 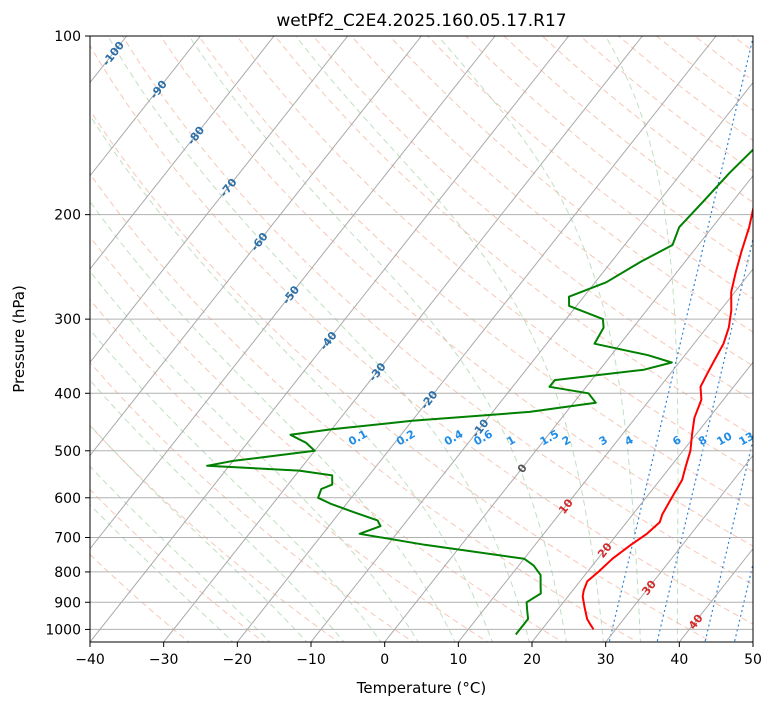 I want to click on x-tick-label: −20, so click(x=238, y=660).